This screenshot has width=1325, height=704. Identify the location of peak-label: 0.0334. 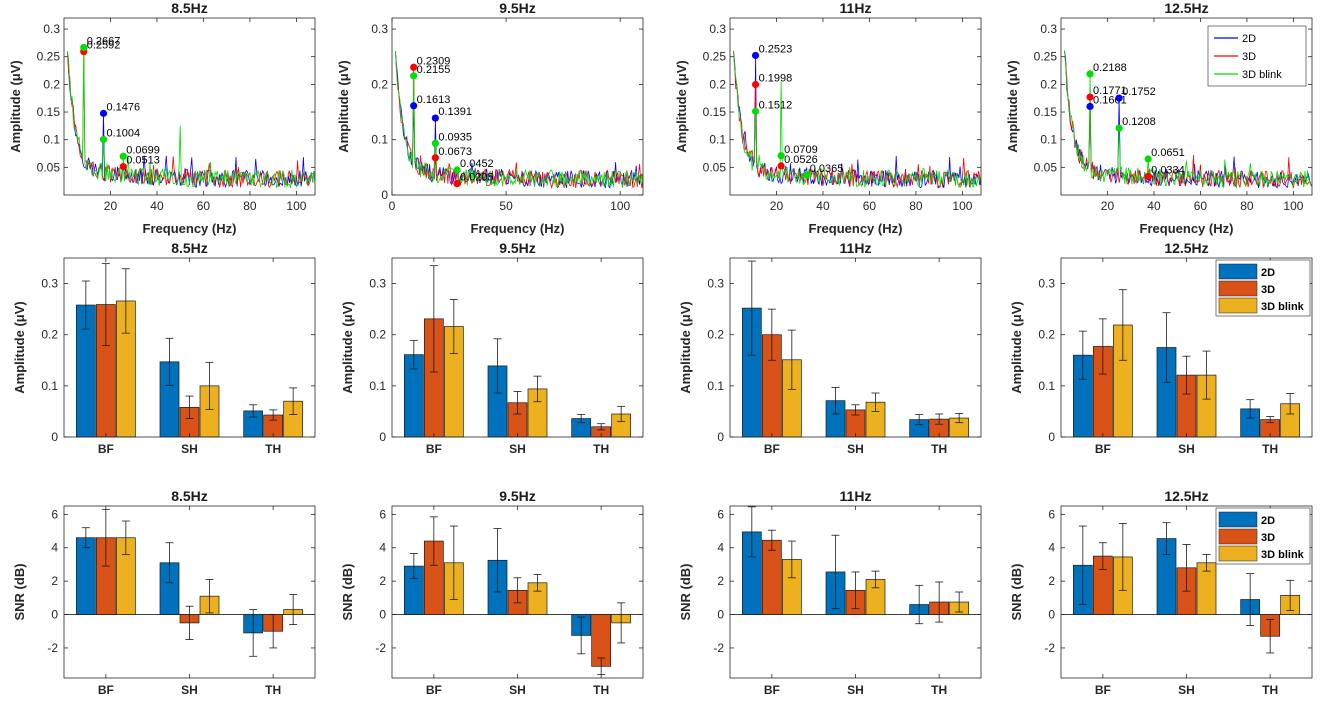
(1168, 171).